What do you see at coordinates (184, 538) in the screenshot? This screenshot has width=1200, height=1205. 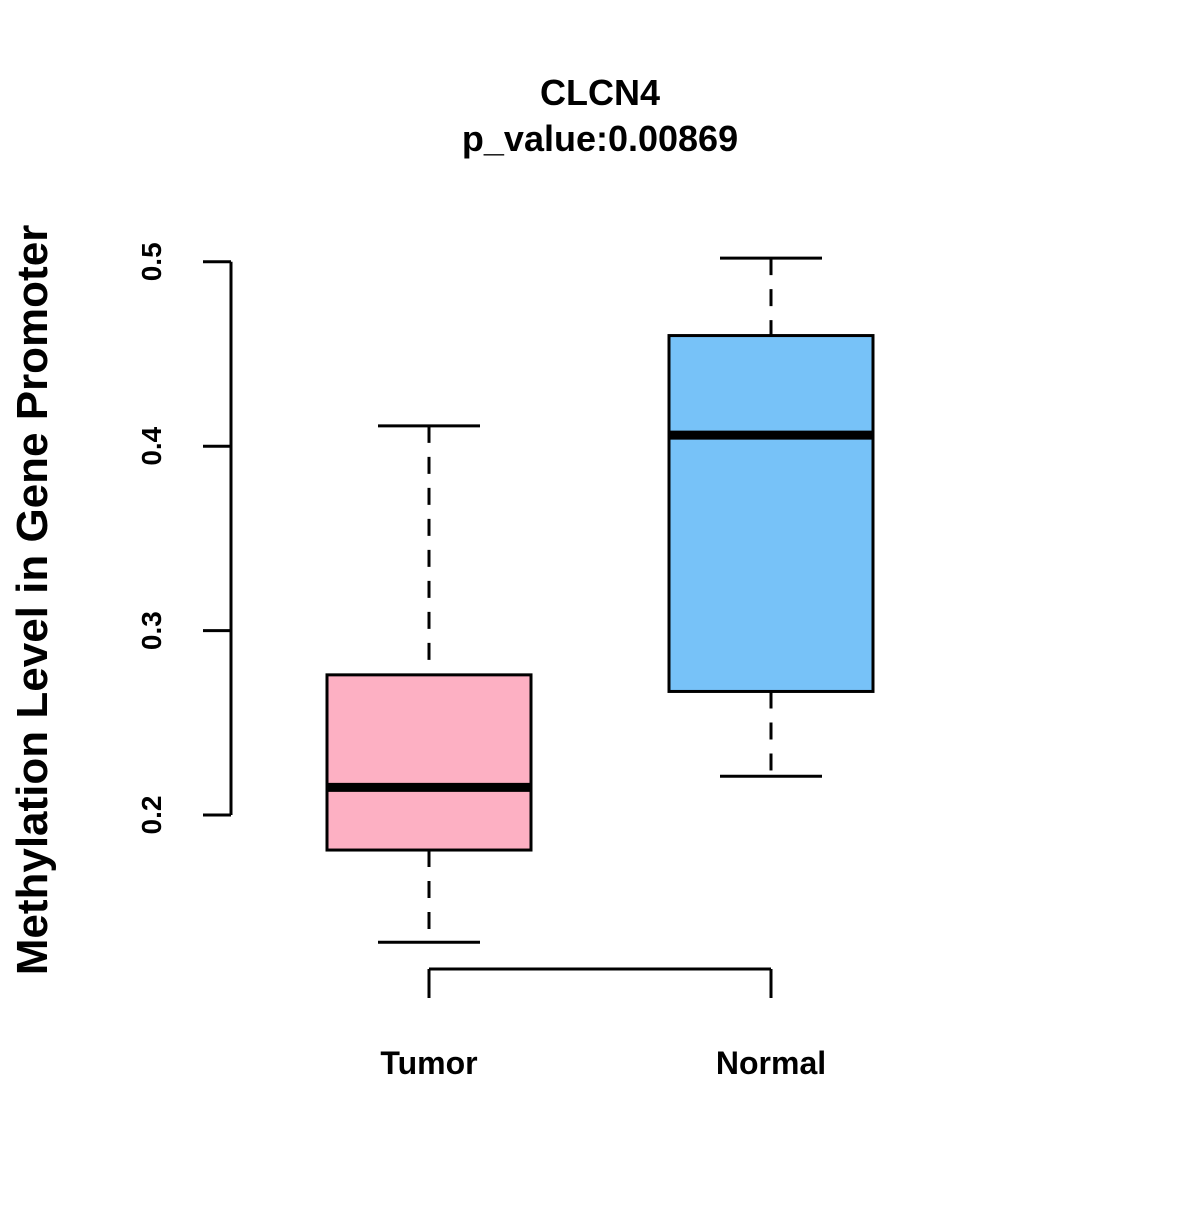 I see `y-axis: 0.2 0.3 0.4 0.5` at bounding box center [184, 538].